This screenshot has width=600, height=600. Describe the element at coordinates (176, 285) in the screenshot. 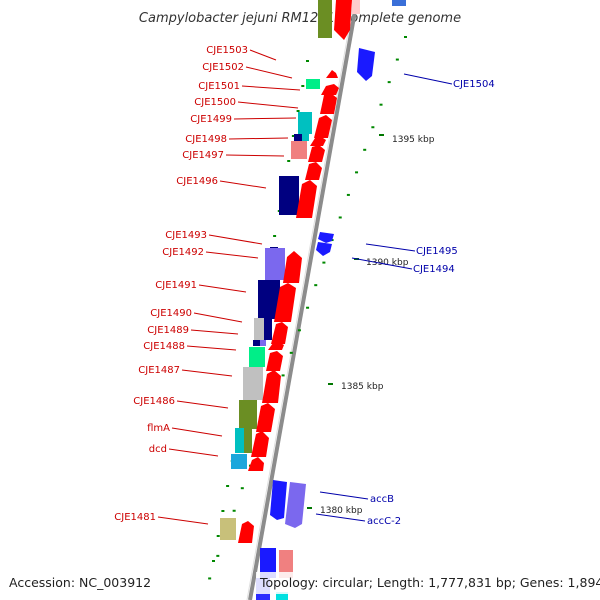

I see `gene-label: CJE1491` at that location.